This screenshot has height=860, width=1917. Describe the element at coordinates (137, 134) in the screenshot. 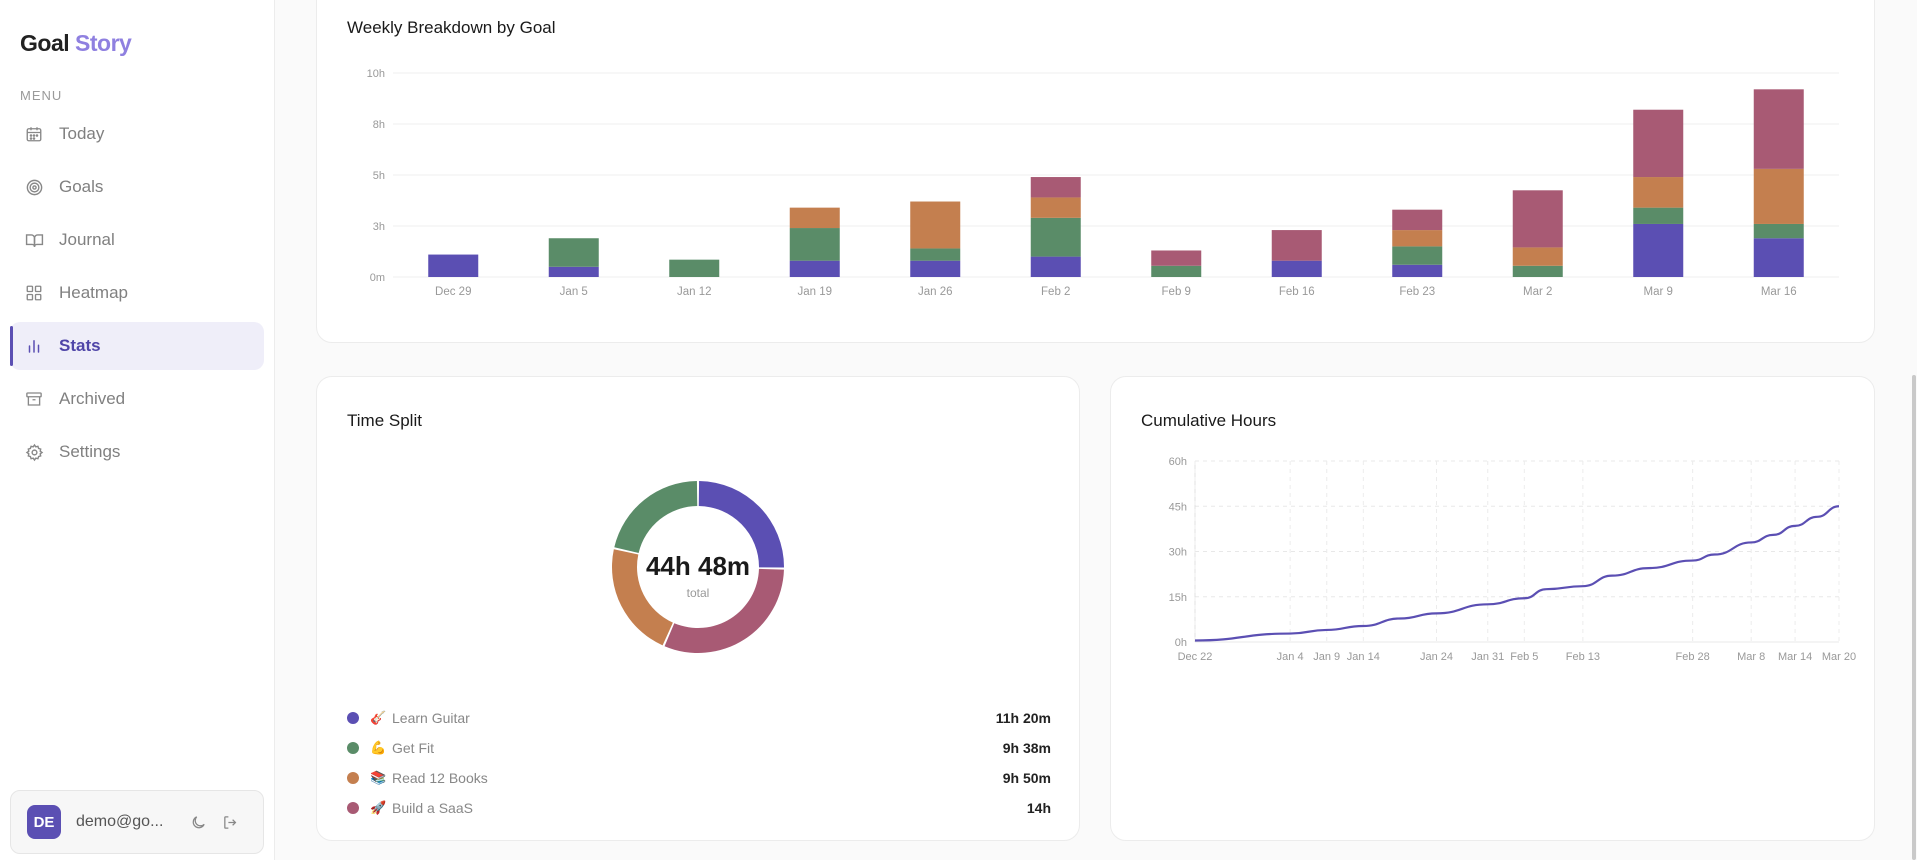

I see `sidebar-item-today: Today` at that location.